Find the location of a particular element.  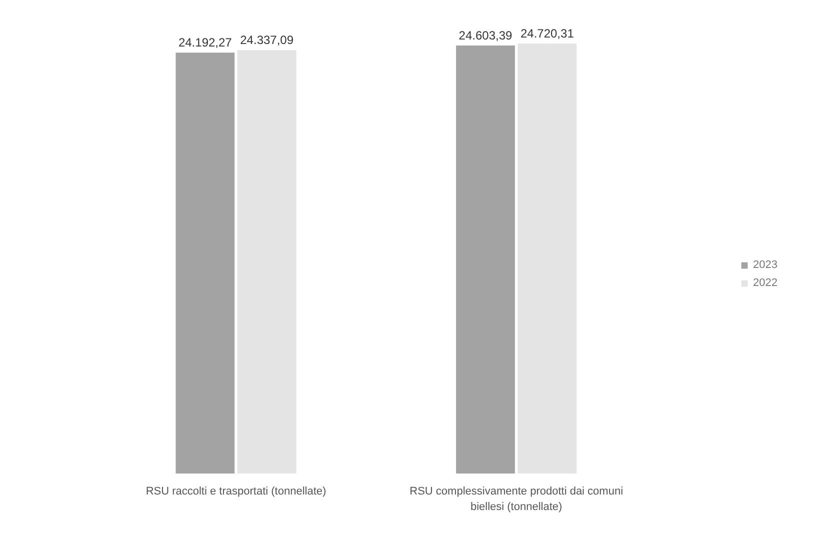

data-label: 24.192,27 is located at coordinates (205, 43).